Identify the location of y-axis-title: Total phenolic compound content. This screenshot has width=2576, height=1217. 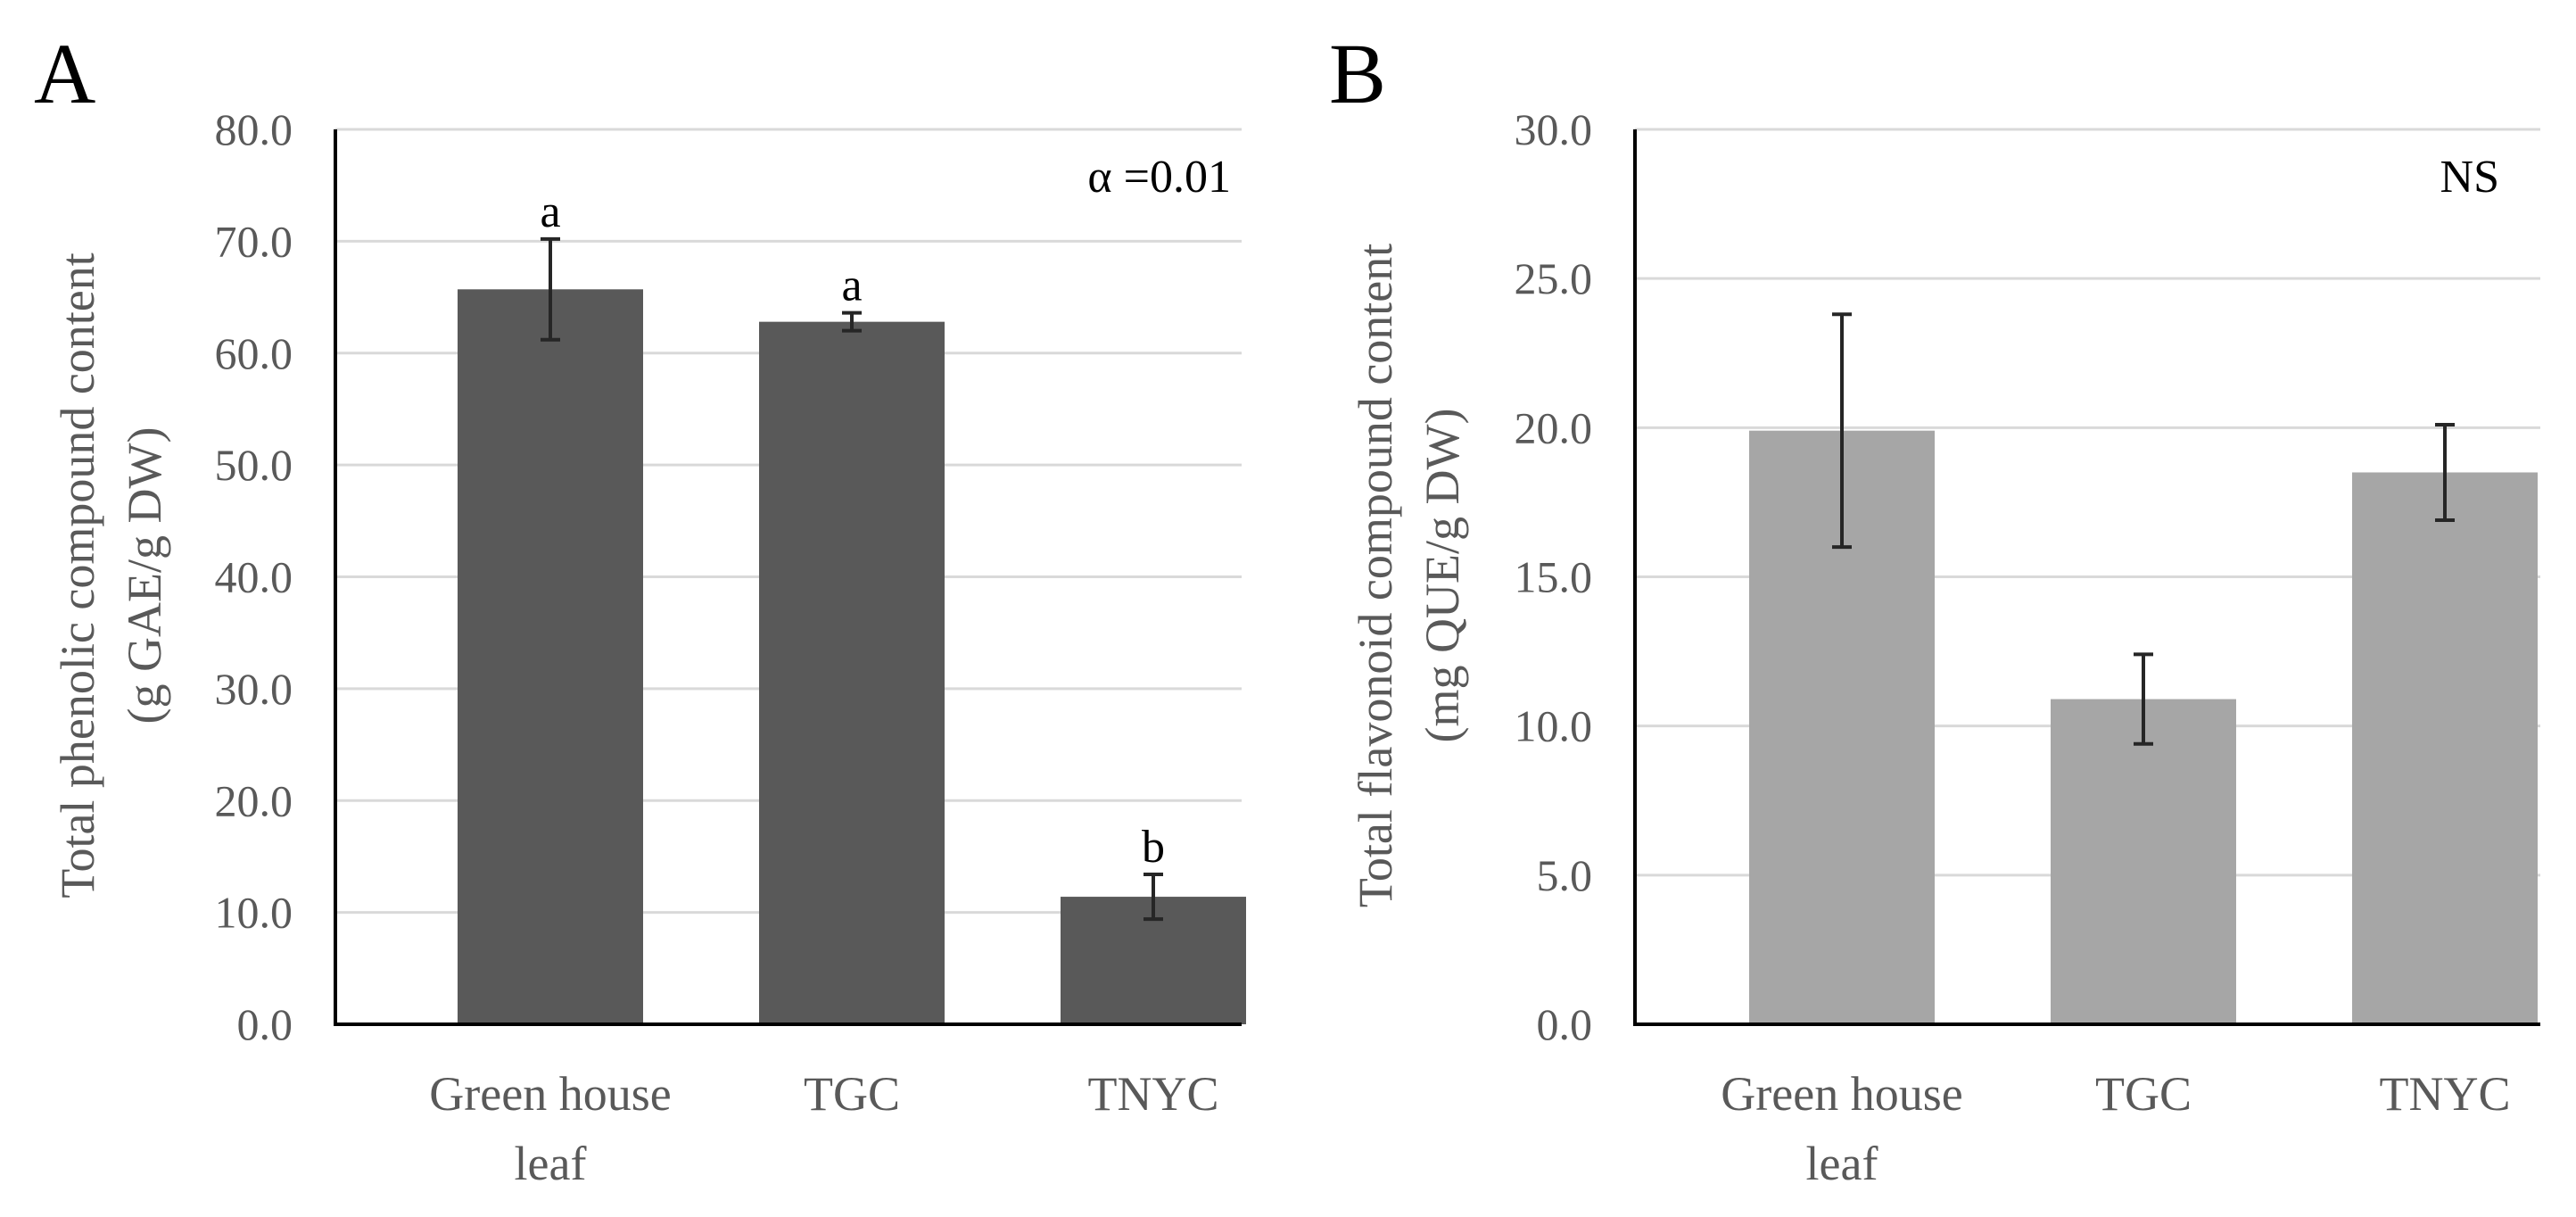
(78, 575).